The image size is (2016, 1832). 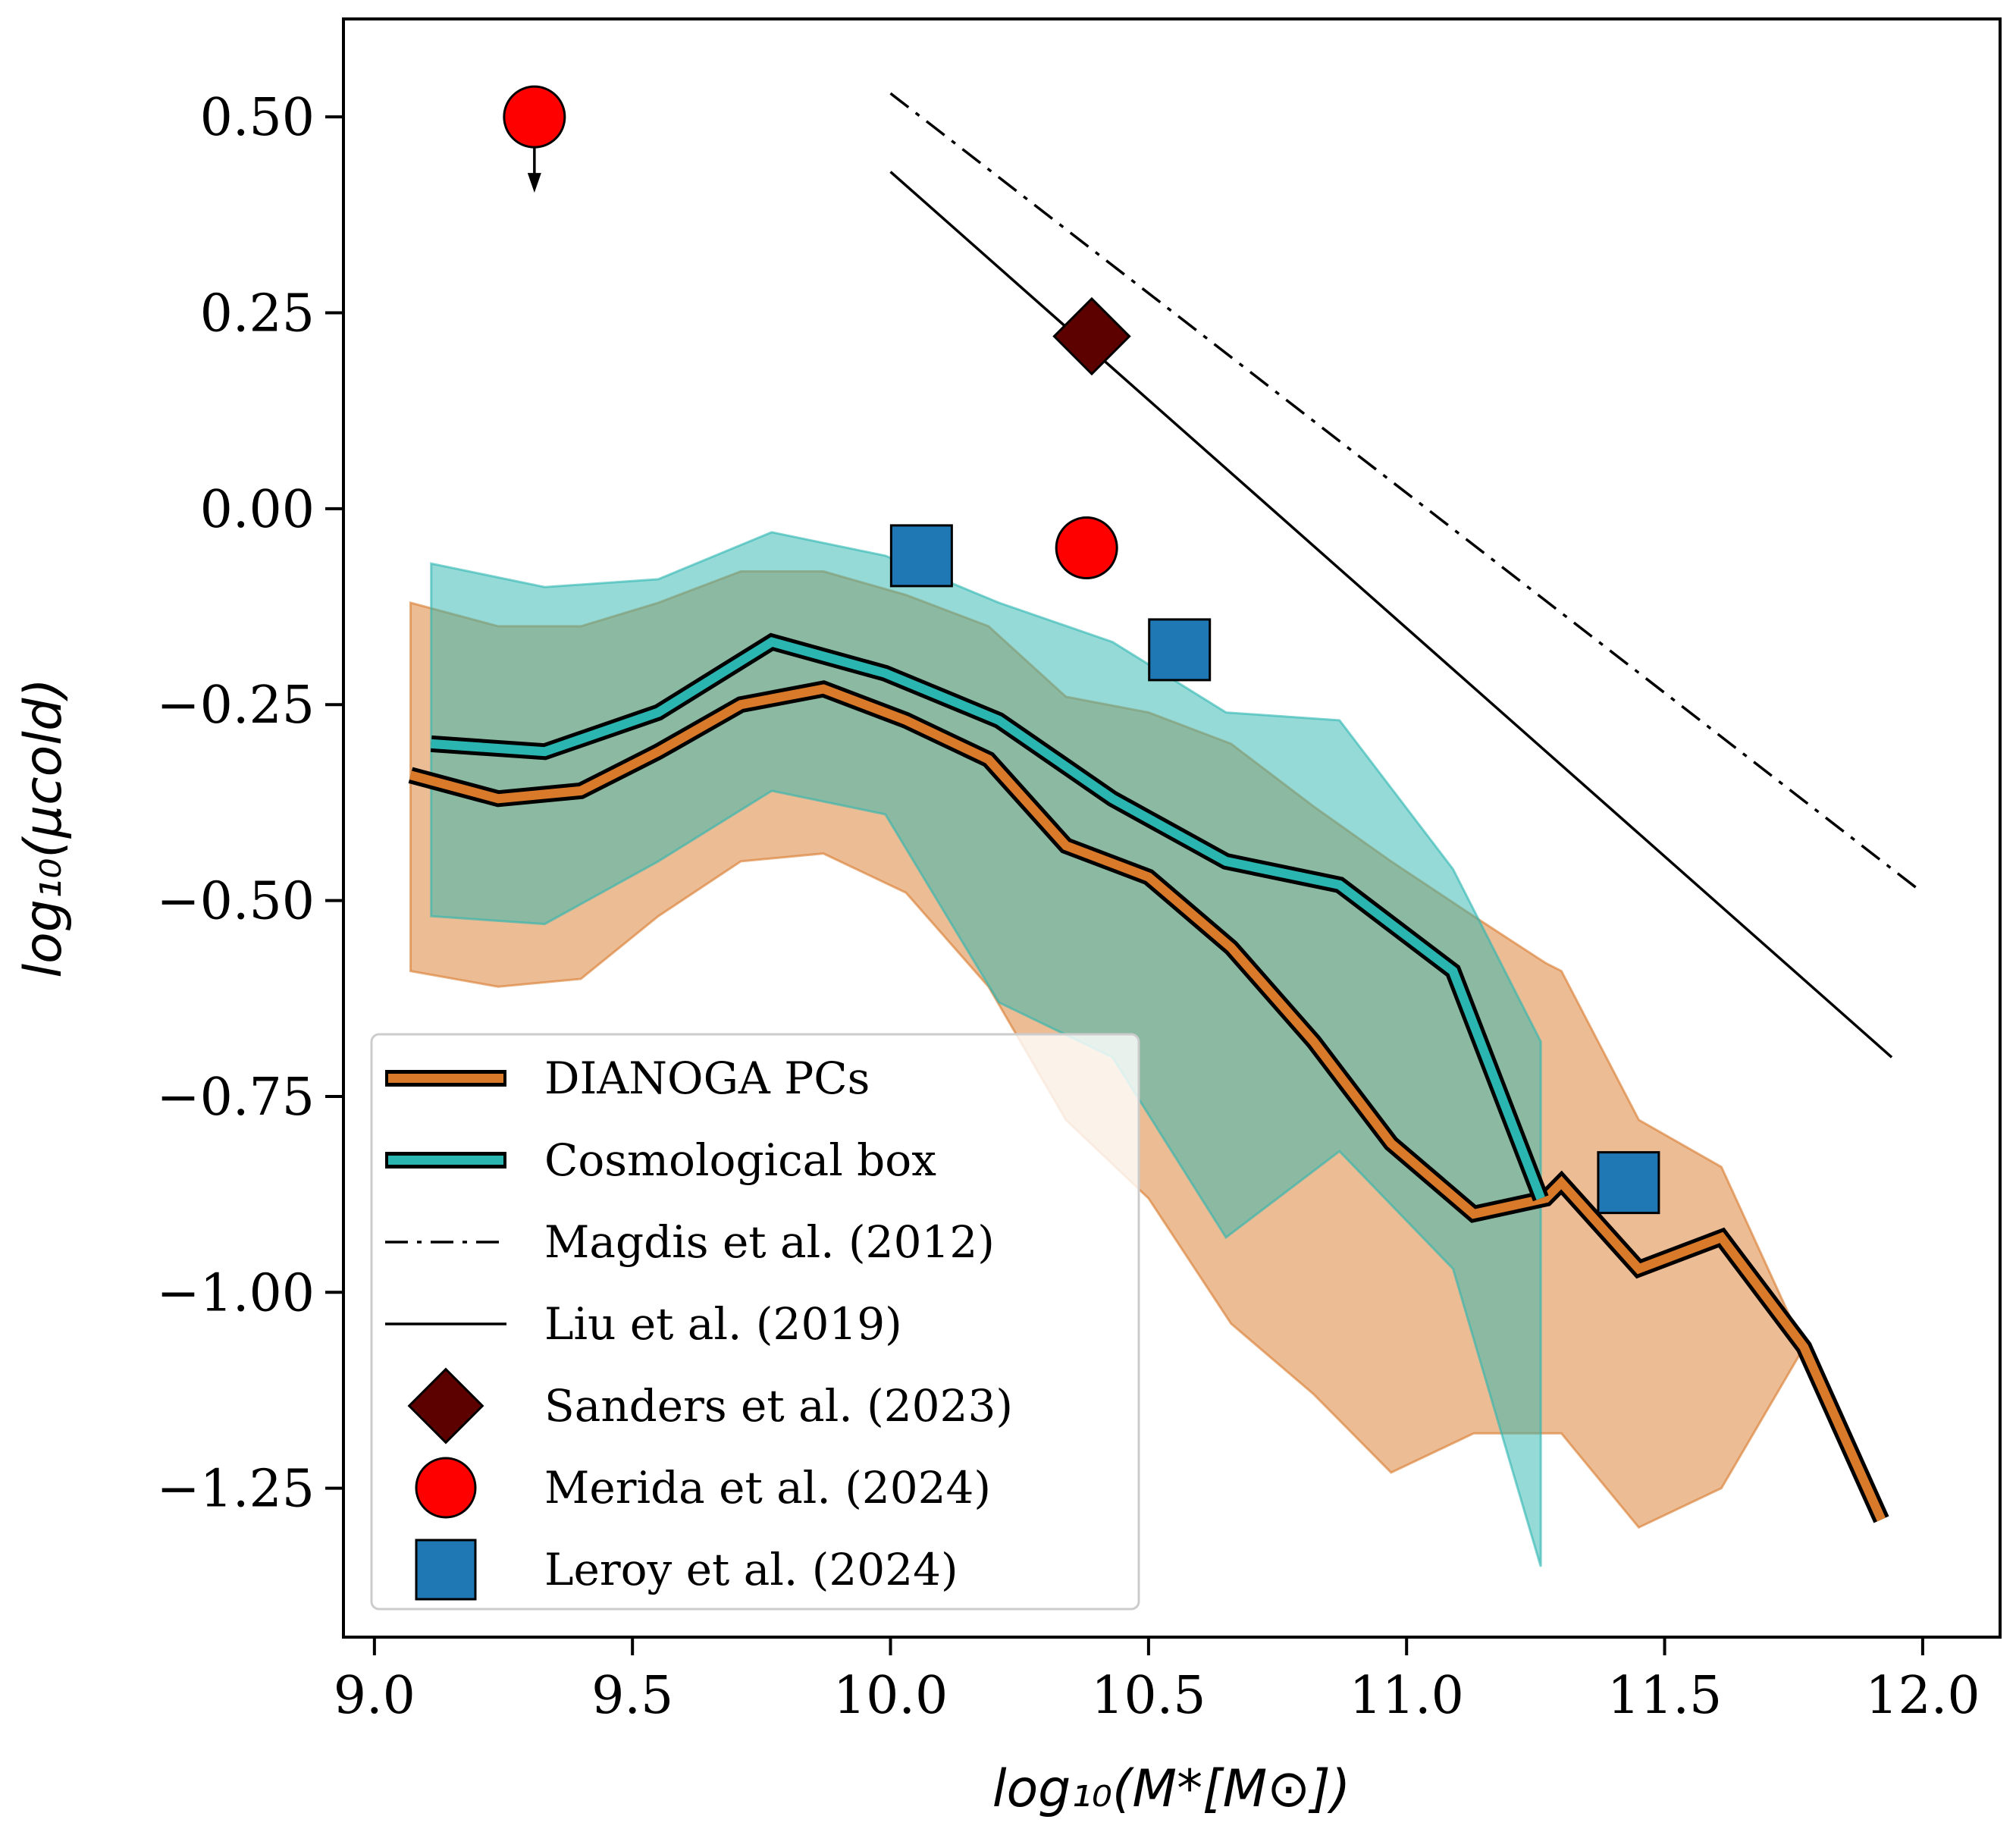 I want to click on y-tick-label: −0.50, so click(x=236, y=902).